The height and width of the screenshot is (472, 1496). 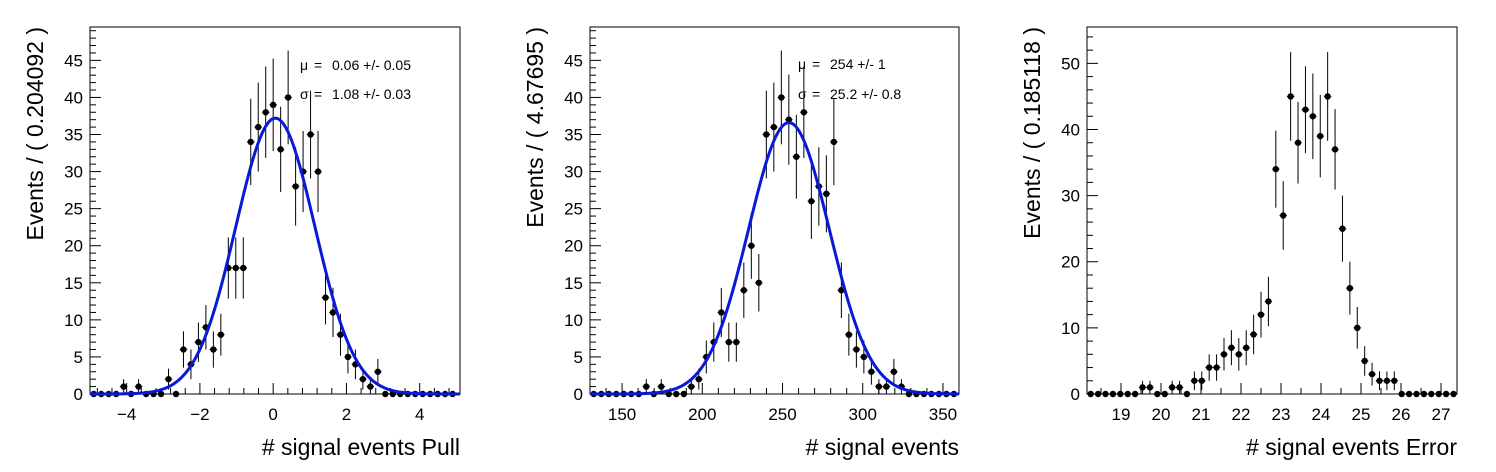 I want to click on y-tick-label: 25, so click(x=73, y=209).